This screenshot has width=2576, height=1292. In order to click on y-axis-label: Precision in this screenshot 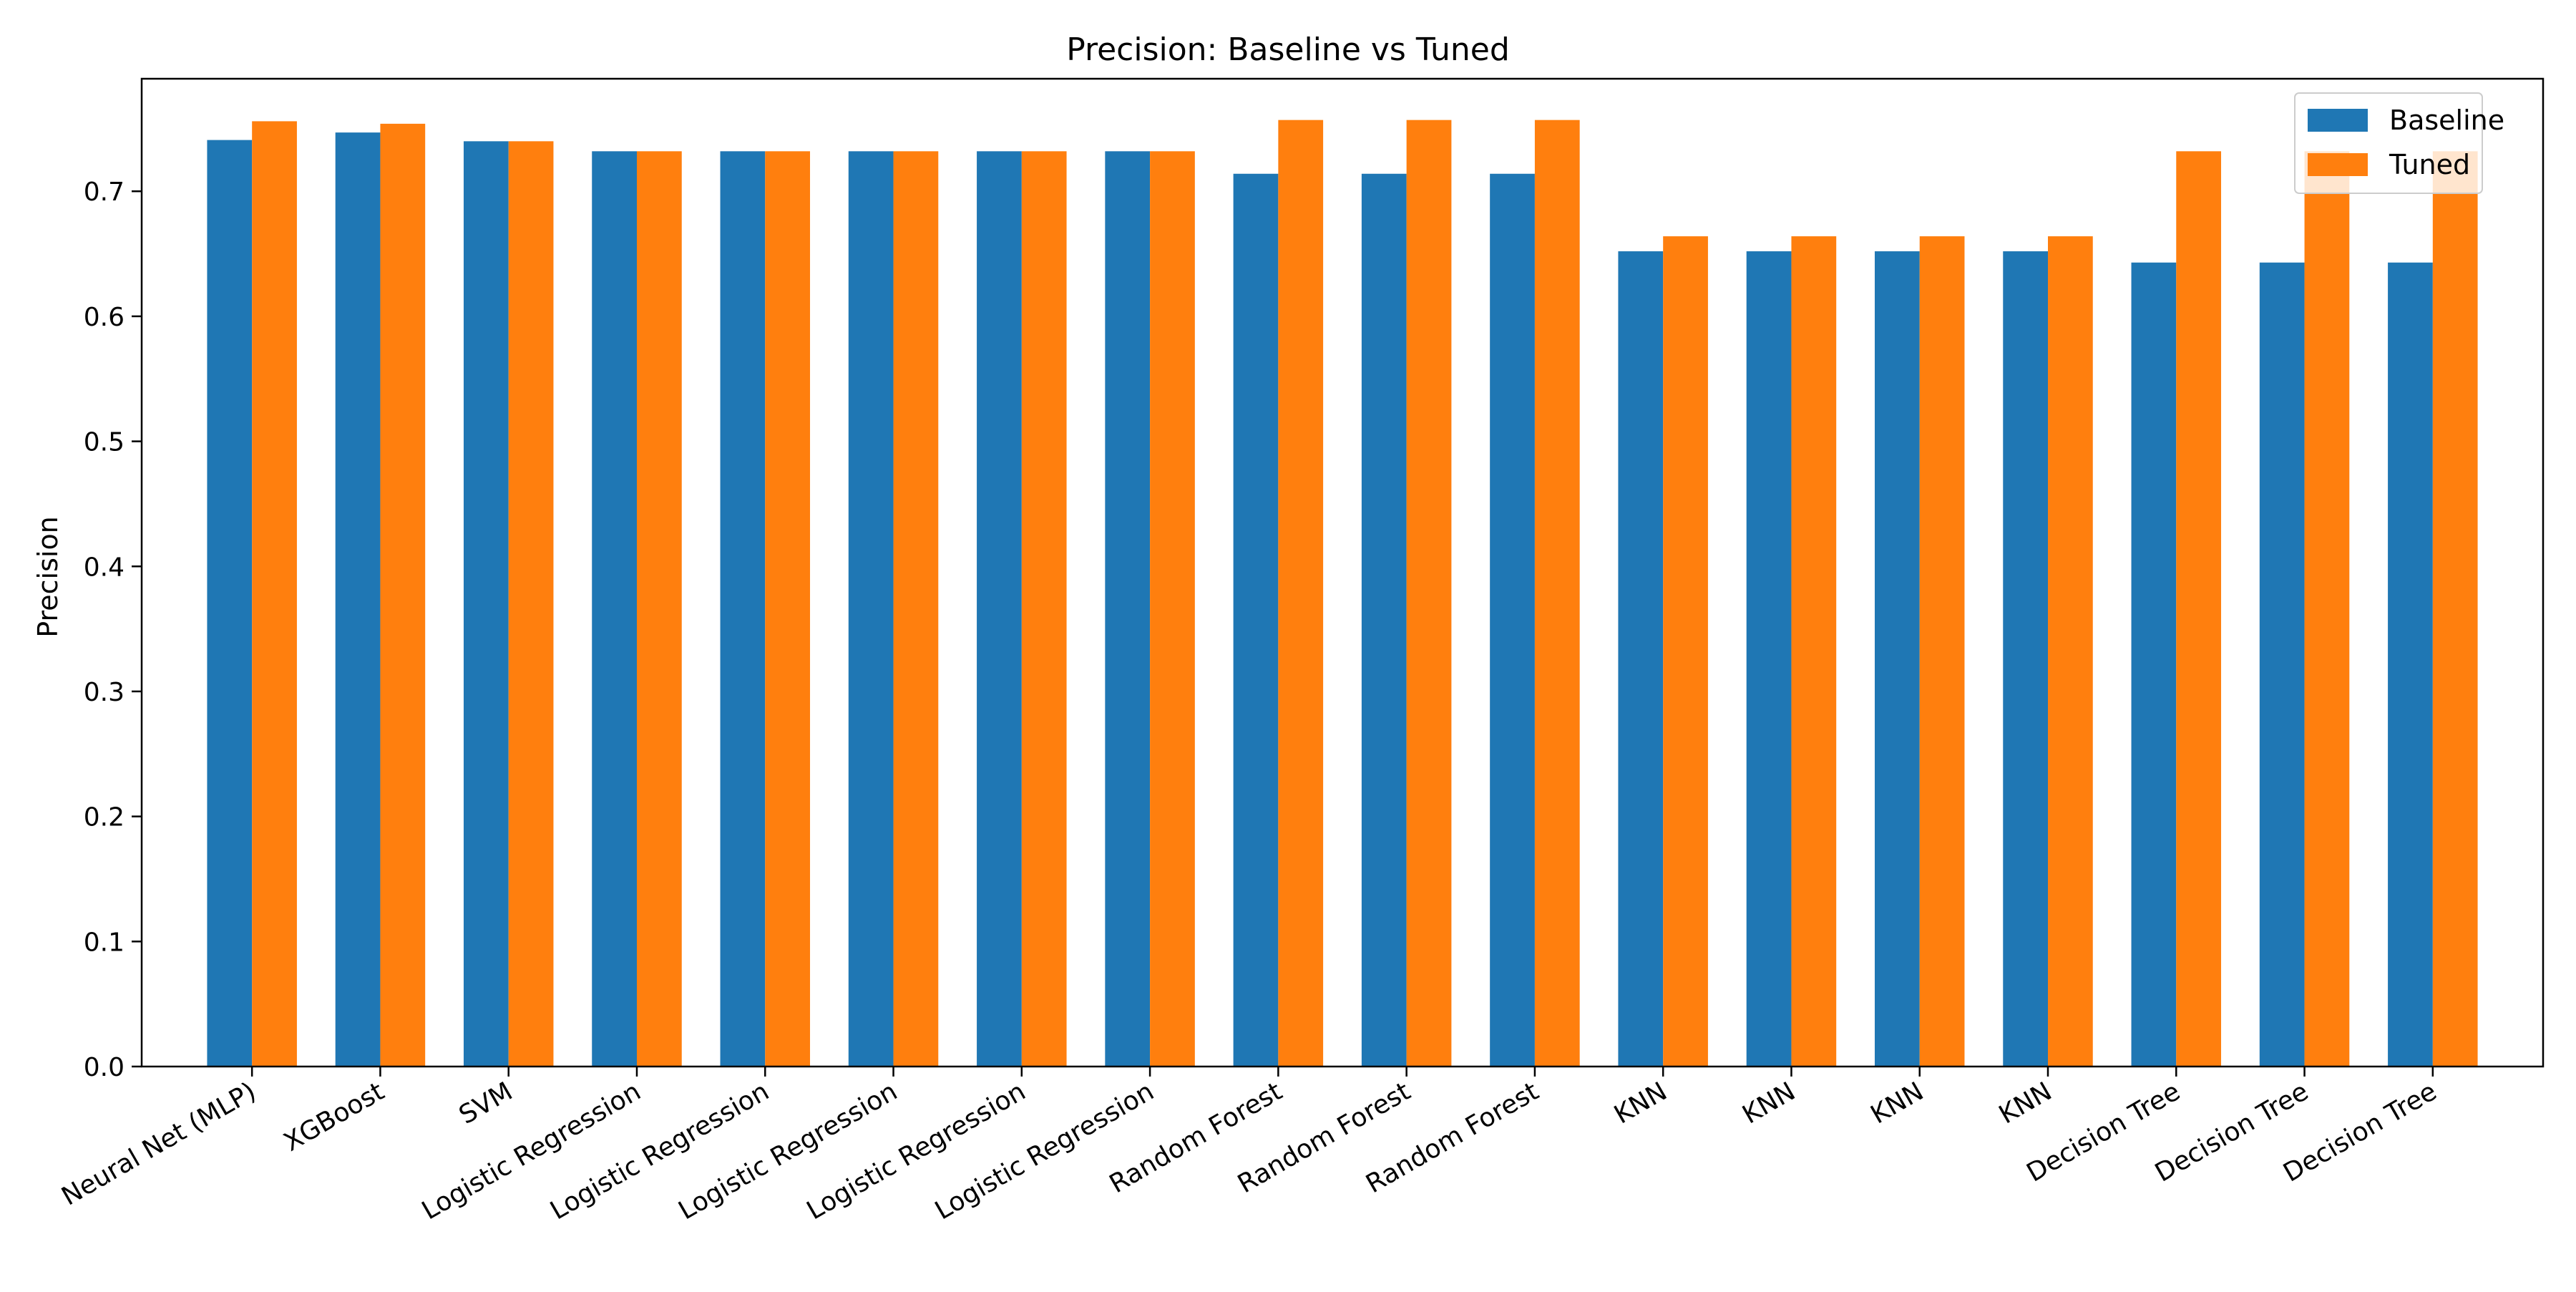, I will do `click(48, 577)`.